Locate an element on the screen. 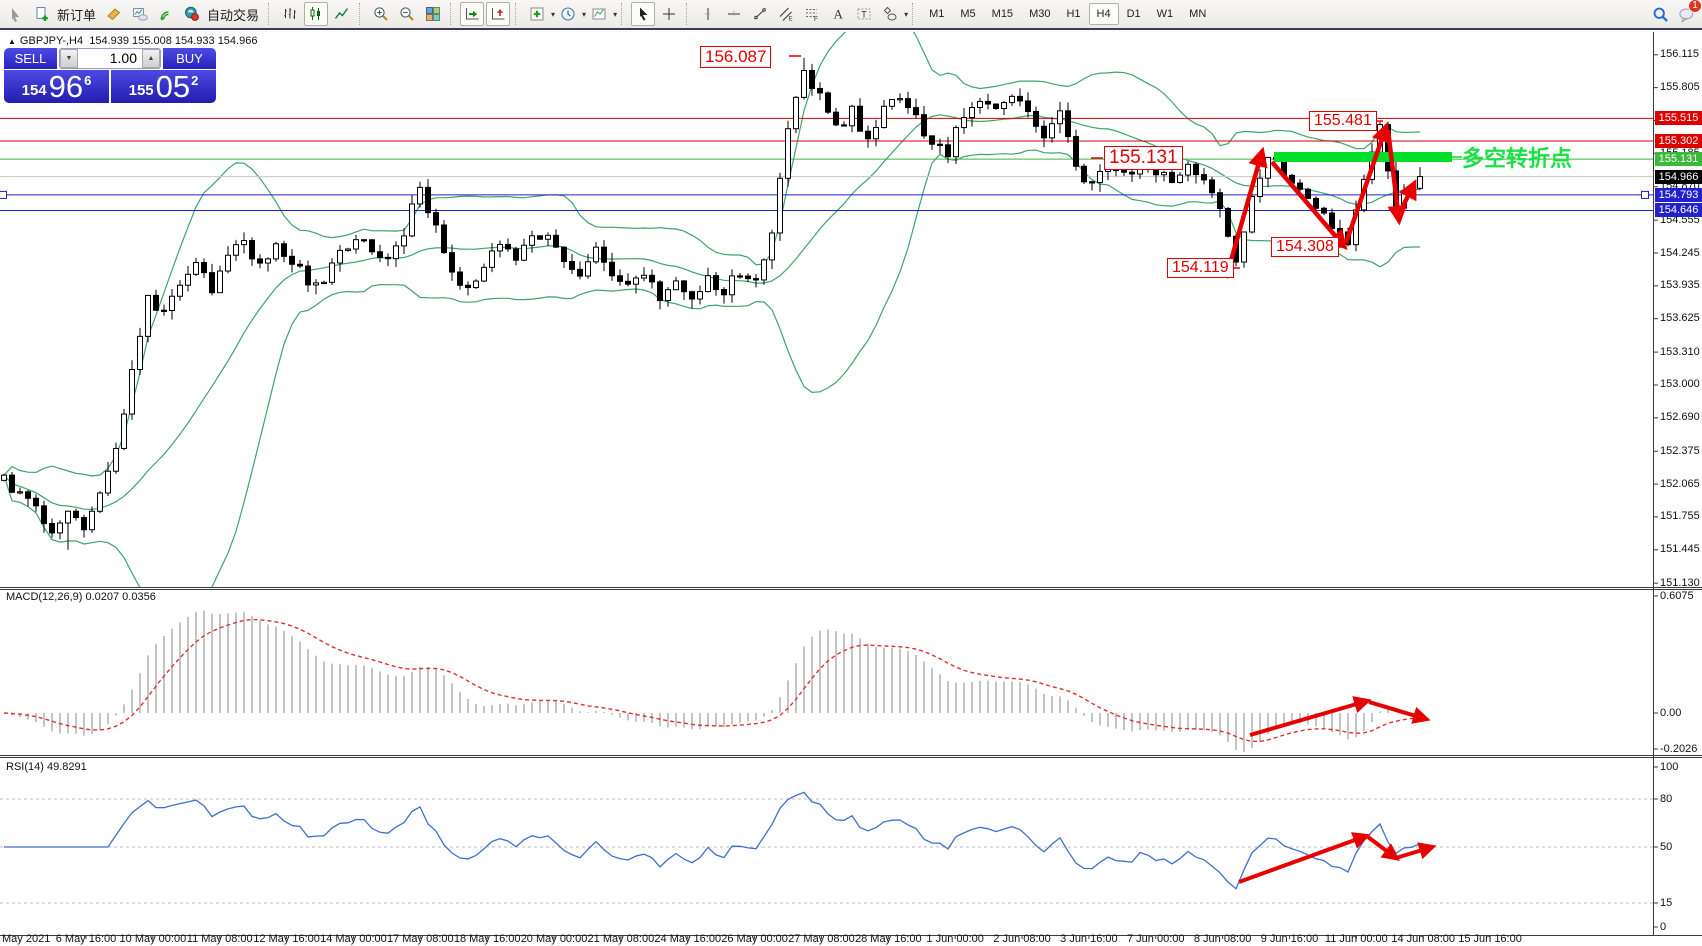 Image resolution: width=1702 pixels, height=946 pixels. periods-icon is located at coordinates (568, 14).